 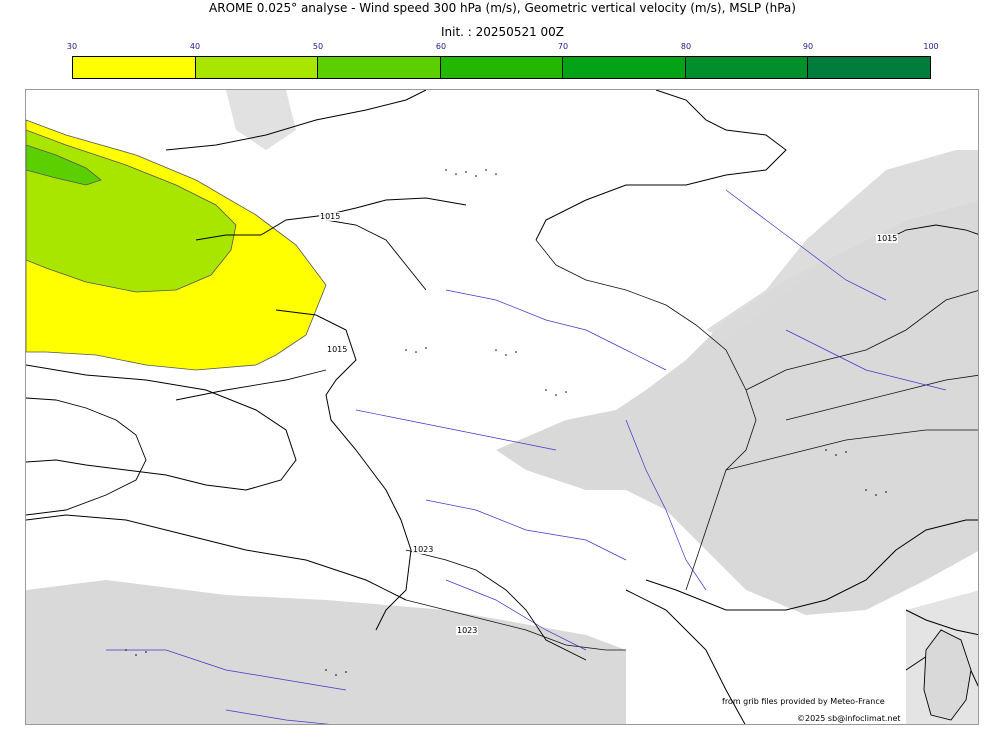 I want to click on corsica, so click(x=947, y=675).